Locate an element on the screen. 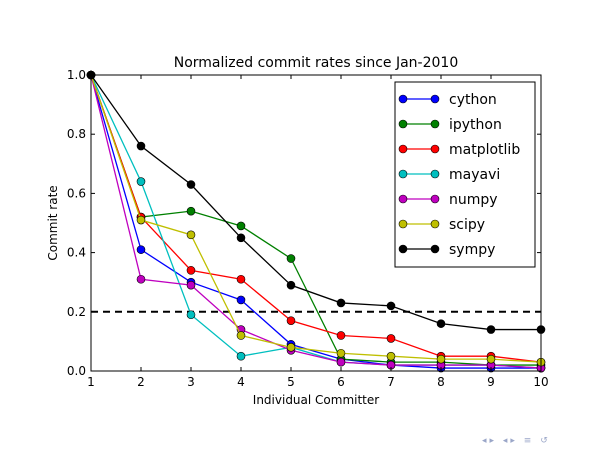 The width and height of the screenshot is (602, 449). legend-entry-mayavi: mayavi is located at coordinates (449, 175).